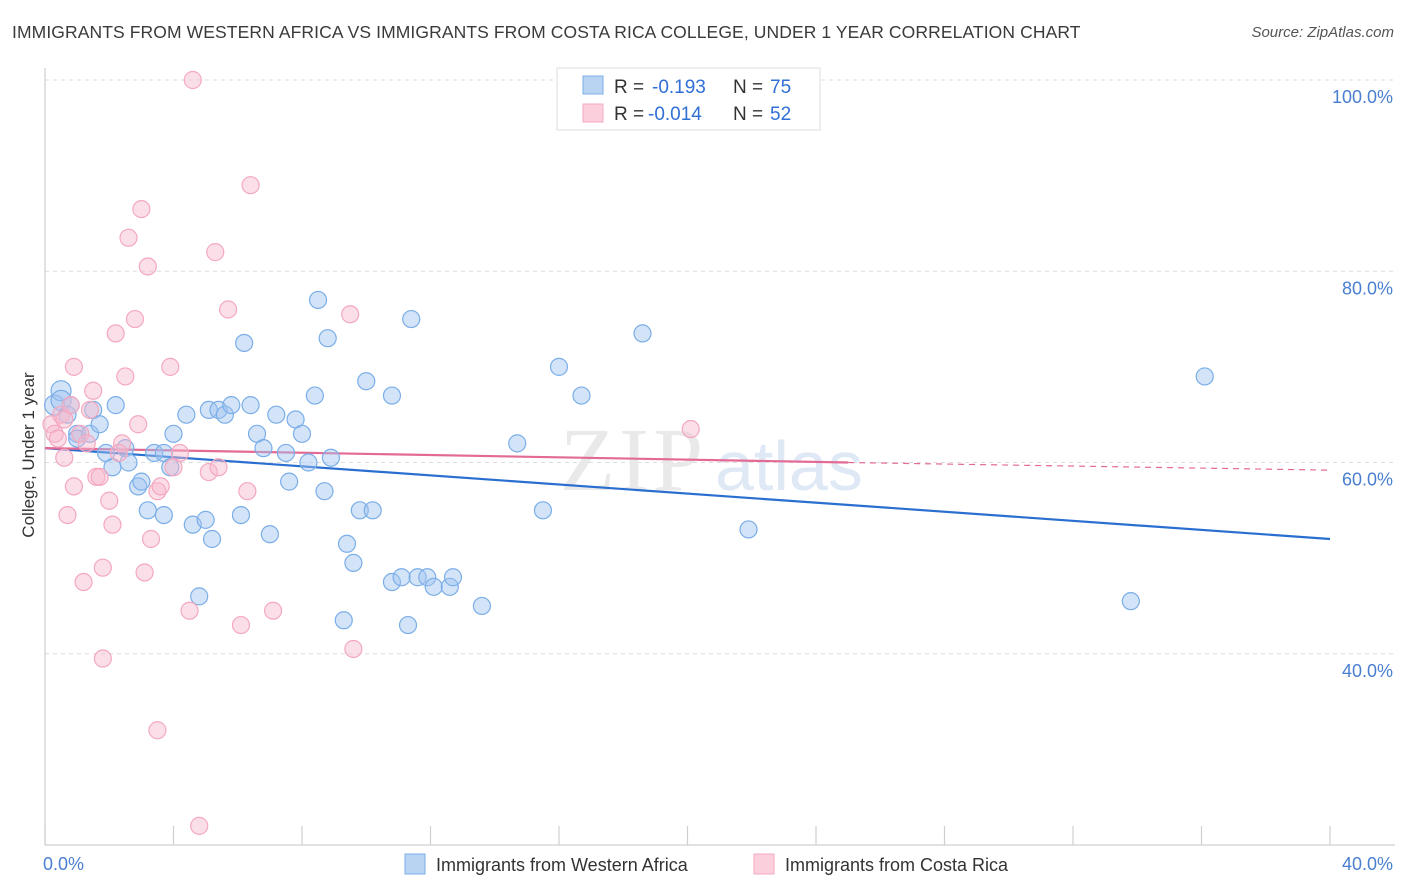 The width and height of the screenshot is (1406, 892). What do you see at coordinates (897, 865) in the screenshot?
I see `series-legend-label-2: Immigrants from Costa Rica` at bounding box center [897, 865].